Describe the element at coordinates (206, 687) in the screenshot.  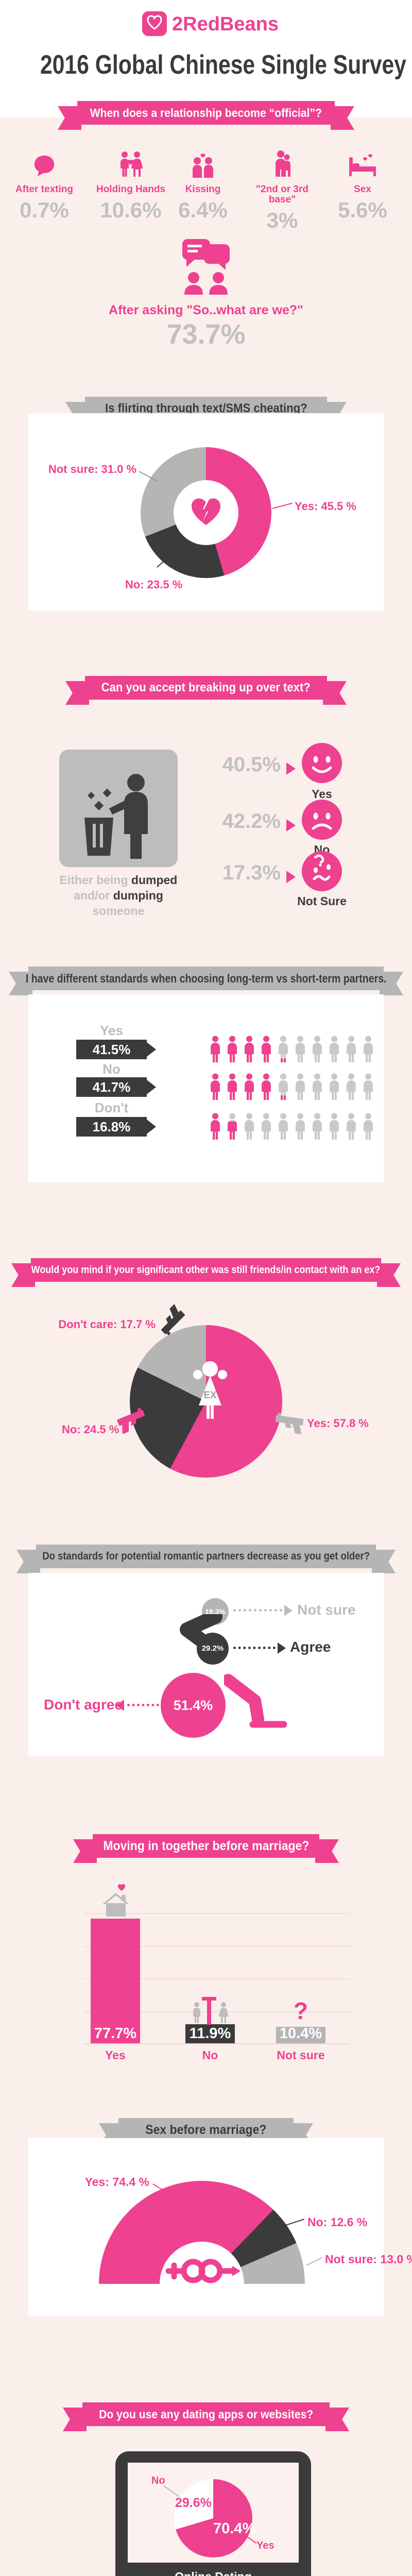
I see `banner-breakup-text: Can you accept breaking up over text?` at that location.